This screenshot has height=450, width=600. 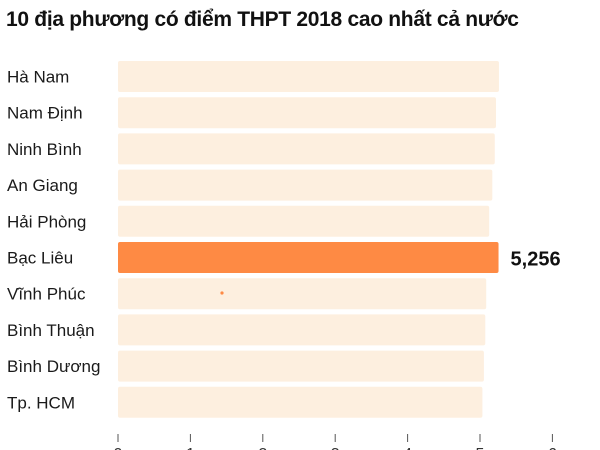 What do you see at coordinates (46, 294) in the screenshot?
I see `category-label-6: Vĩnh Phúc` at bounding box center [46, 294].